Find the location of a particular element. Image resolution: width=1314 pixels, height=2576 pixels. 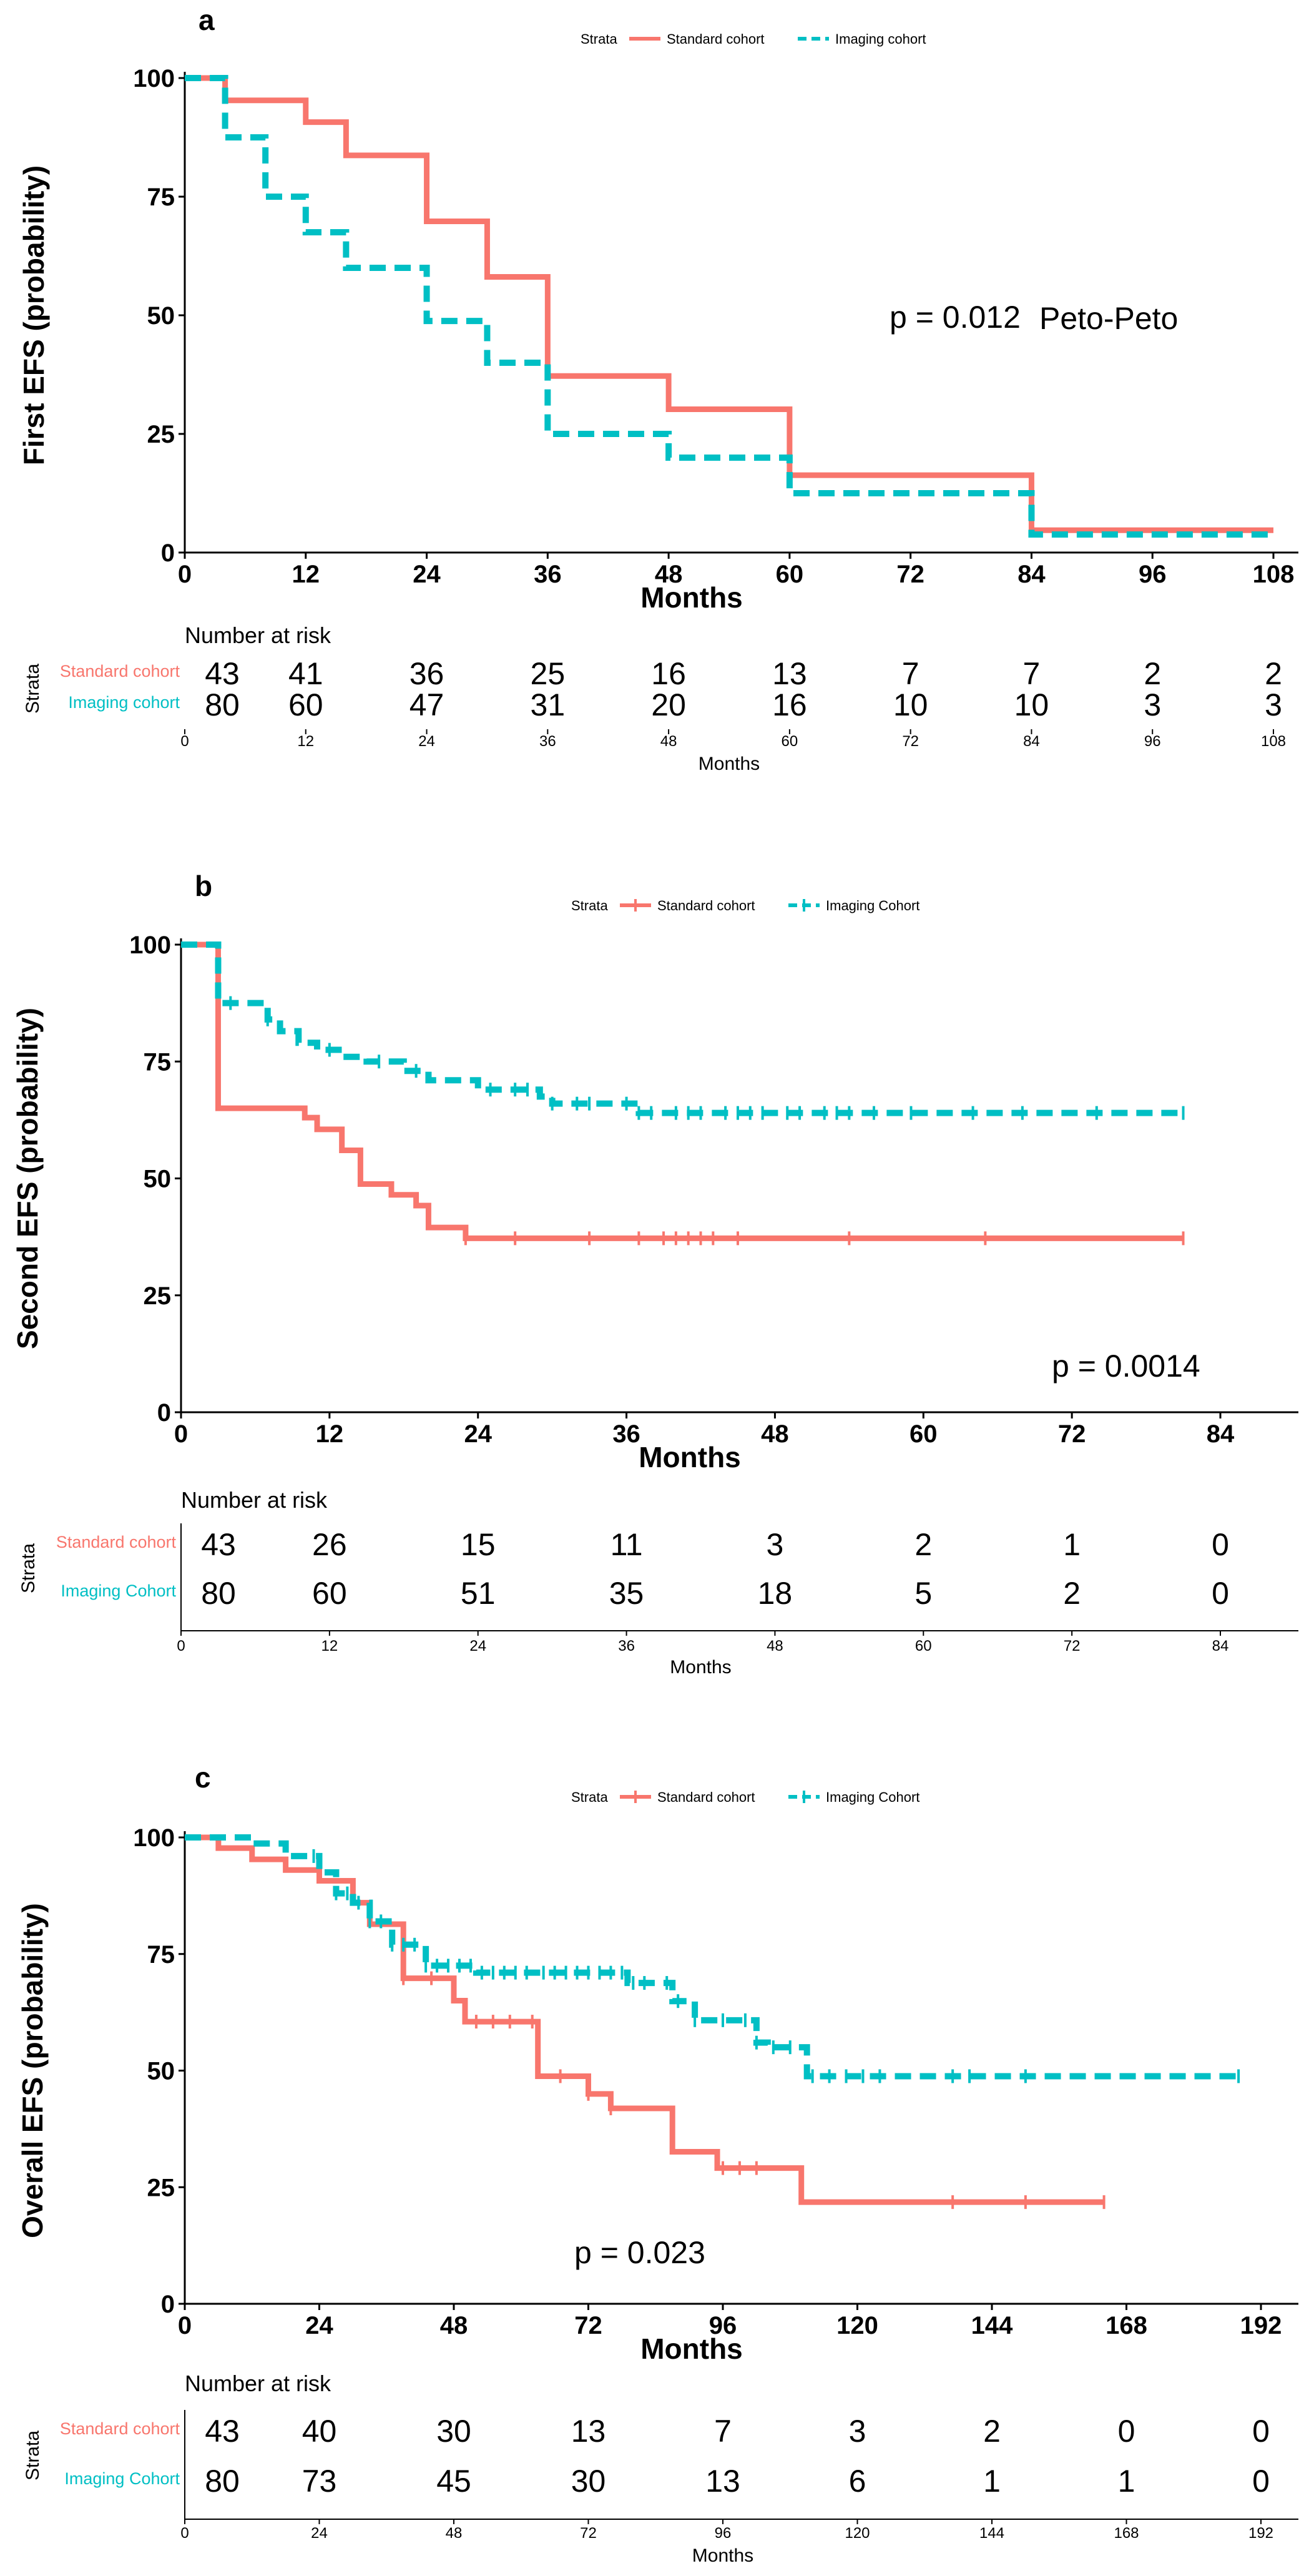

x-tick-label: 36 is located at coordinates (548, 574).